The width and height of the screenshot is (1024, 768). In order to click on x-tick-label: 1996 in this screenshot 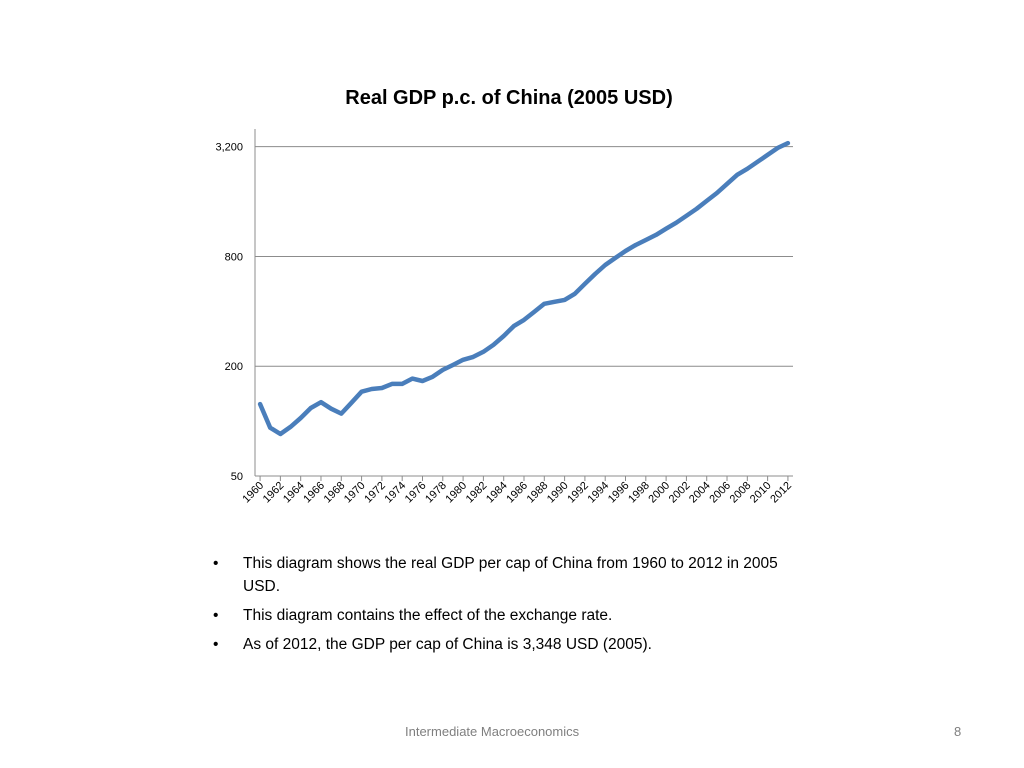, I will do `click(619, 493)`.